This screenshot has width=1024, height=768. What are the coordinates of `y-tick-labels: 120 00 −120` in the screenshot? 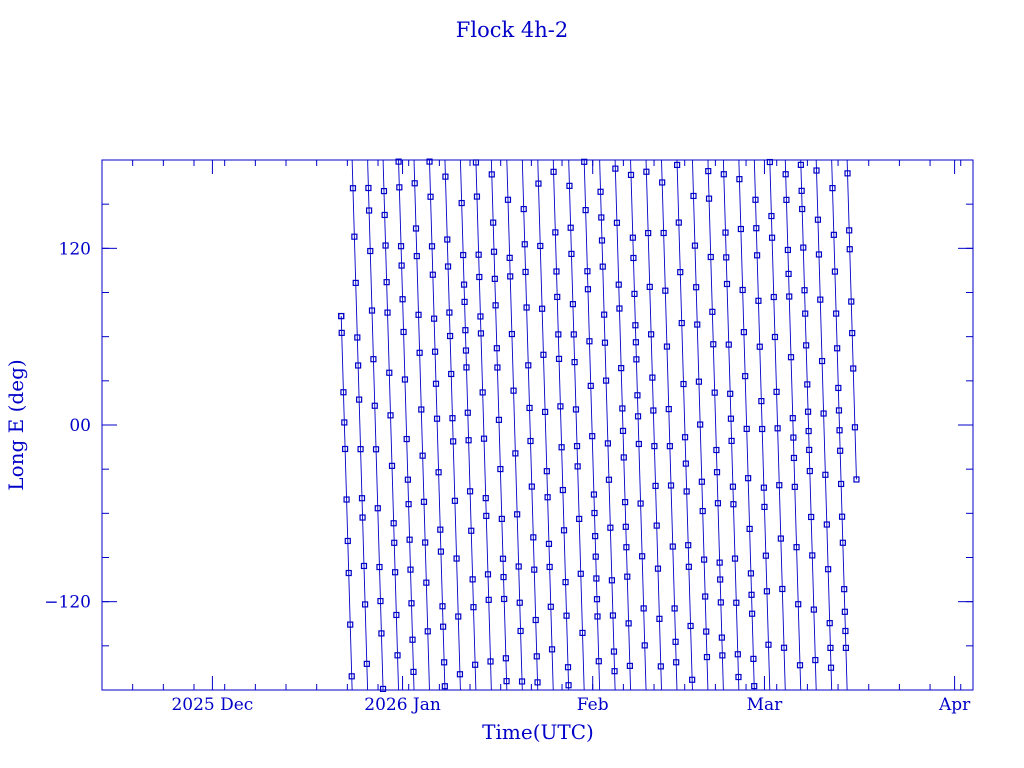 It's located at (67, 425).